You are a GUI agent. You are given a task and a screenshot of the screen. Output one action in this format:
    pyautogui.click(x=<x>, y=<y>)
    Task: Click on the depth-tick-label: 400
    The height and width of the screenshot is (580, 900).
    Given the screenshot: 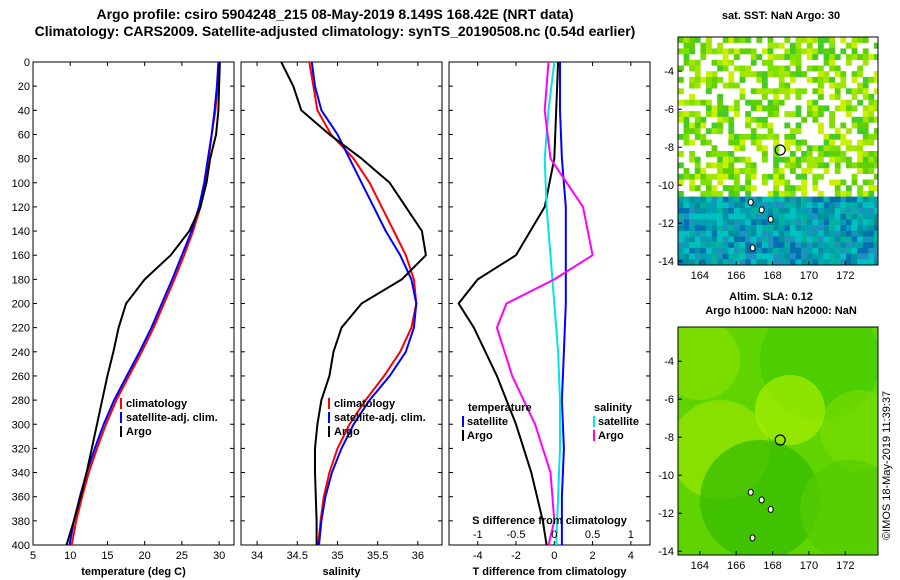 What is the action you would take?
    pyautogui.click(x=21, y=546)
    